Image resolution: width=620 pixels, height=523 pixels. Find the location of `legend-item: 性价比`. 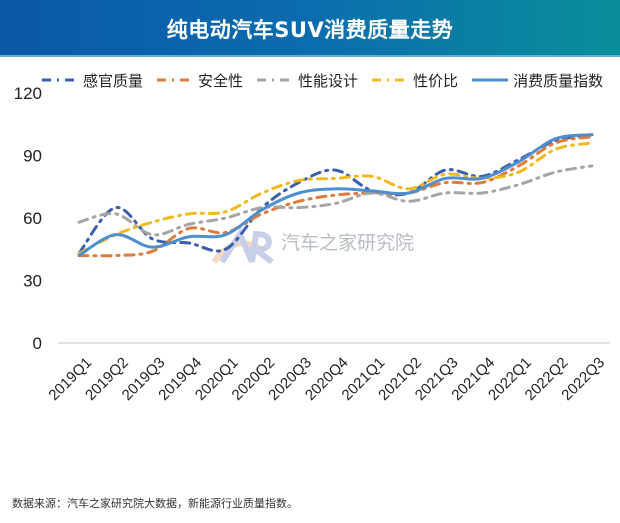

legend-item: 性价比 is located at coordinates (414, 80).